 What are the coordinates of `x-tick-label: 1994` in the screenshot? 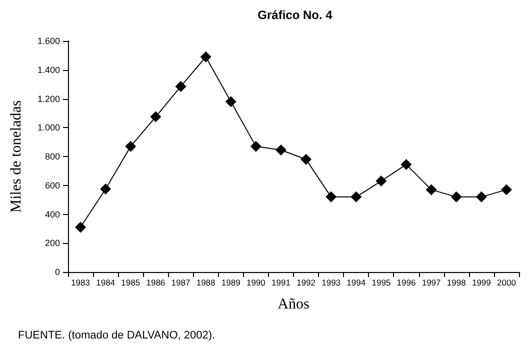 It's located at (356, 283).